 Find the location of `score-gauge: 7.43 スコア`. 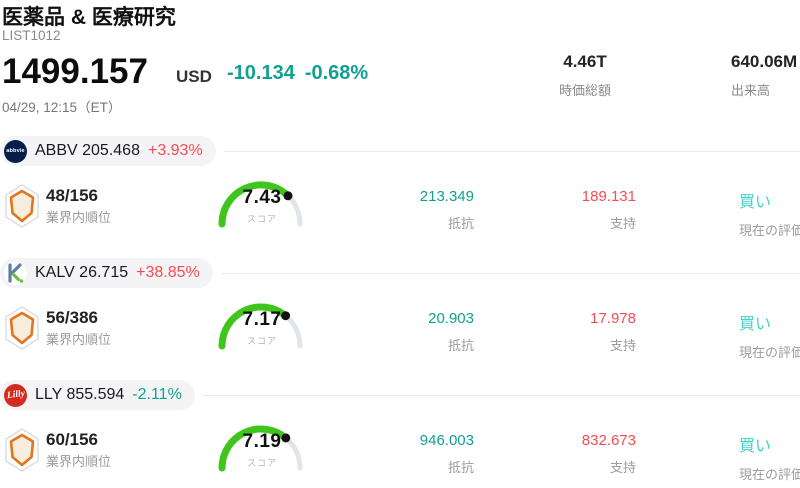

score-gauge: 7.43 スコア is located at coordinates (262, 204).